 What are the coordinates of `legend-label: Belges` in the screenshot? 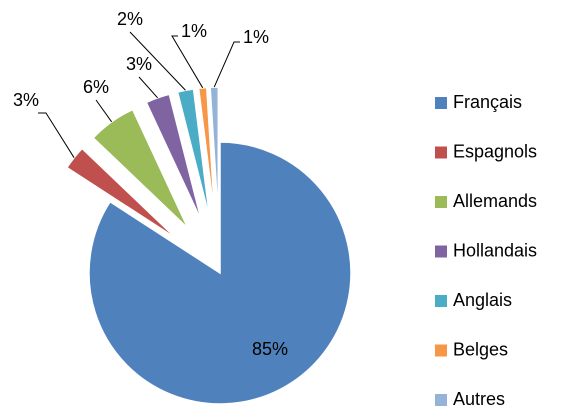 It's located at (480, 349).